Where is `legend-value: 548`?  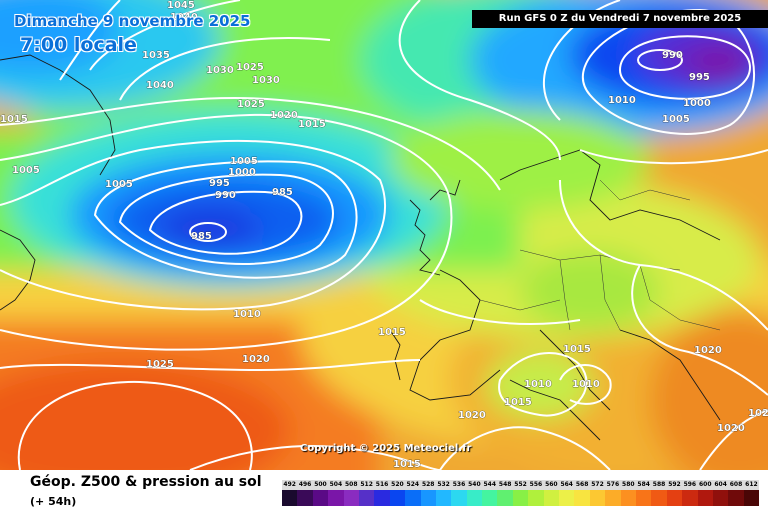 legend-value: 548 is located at coordinates (505, 485).